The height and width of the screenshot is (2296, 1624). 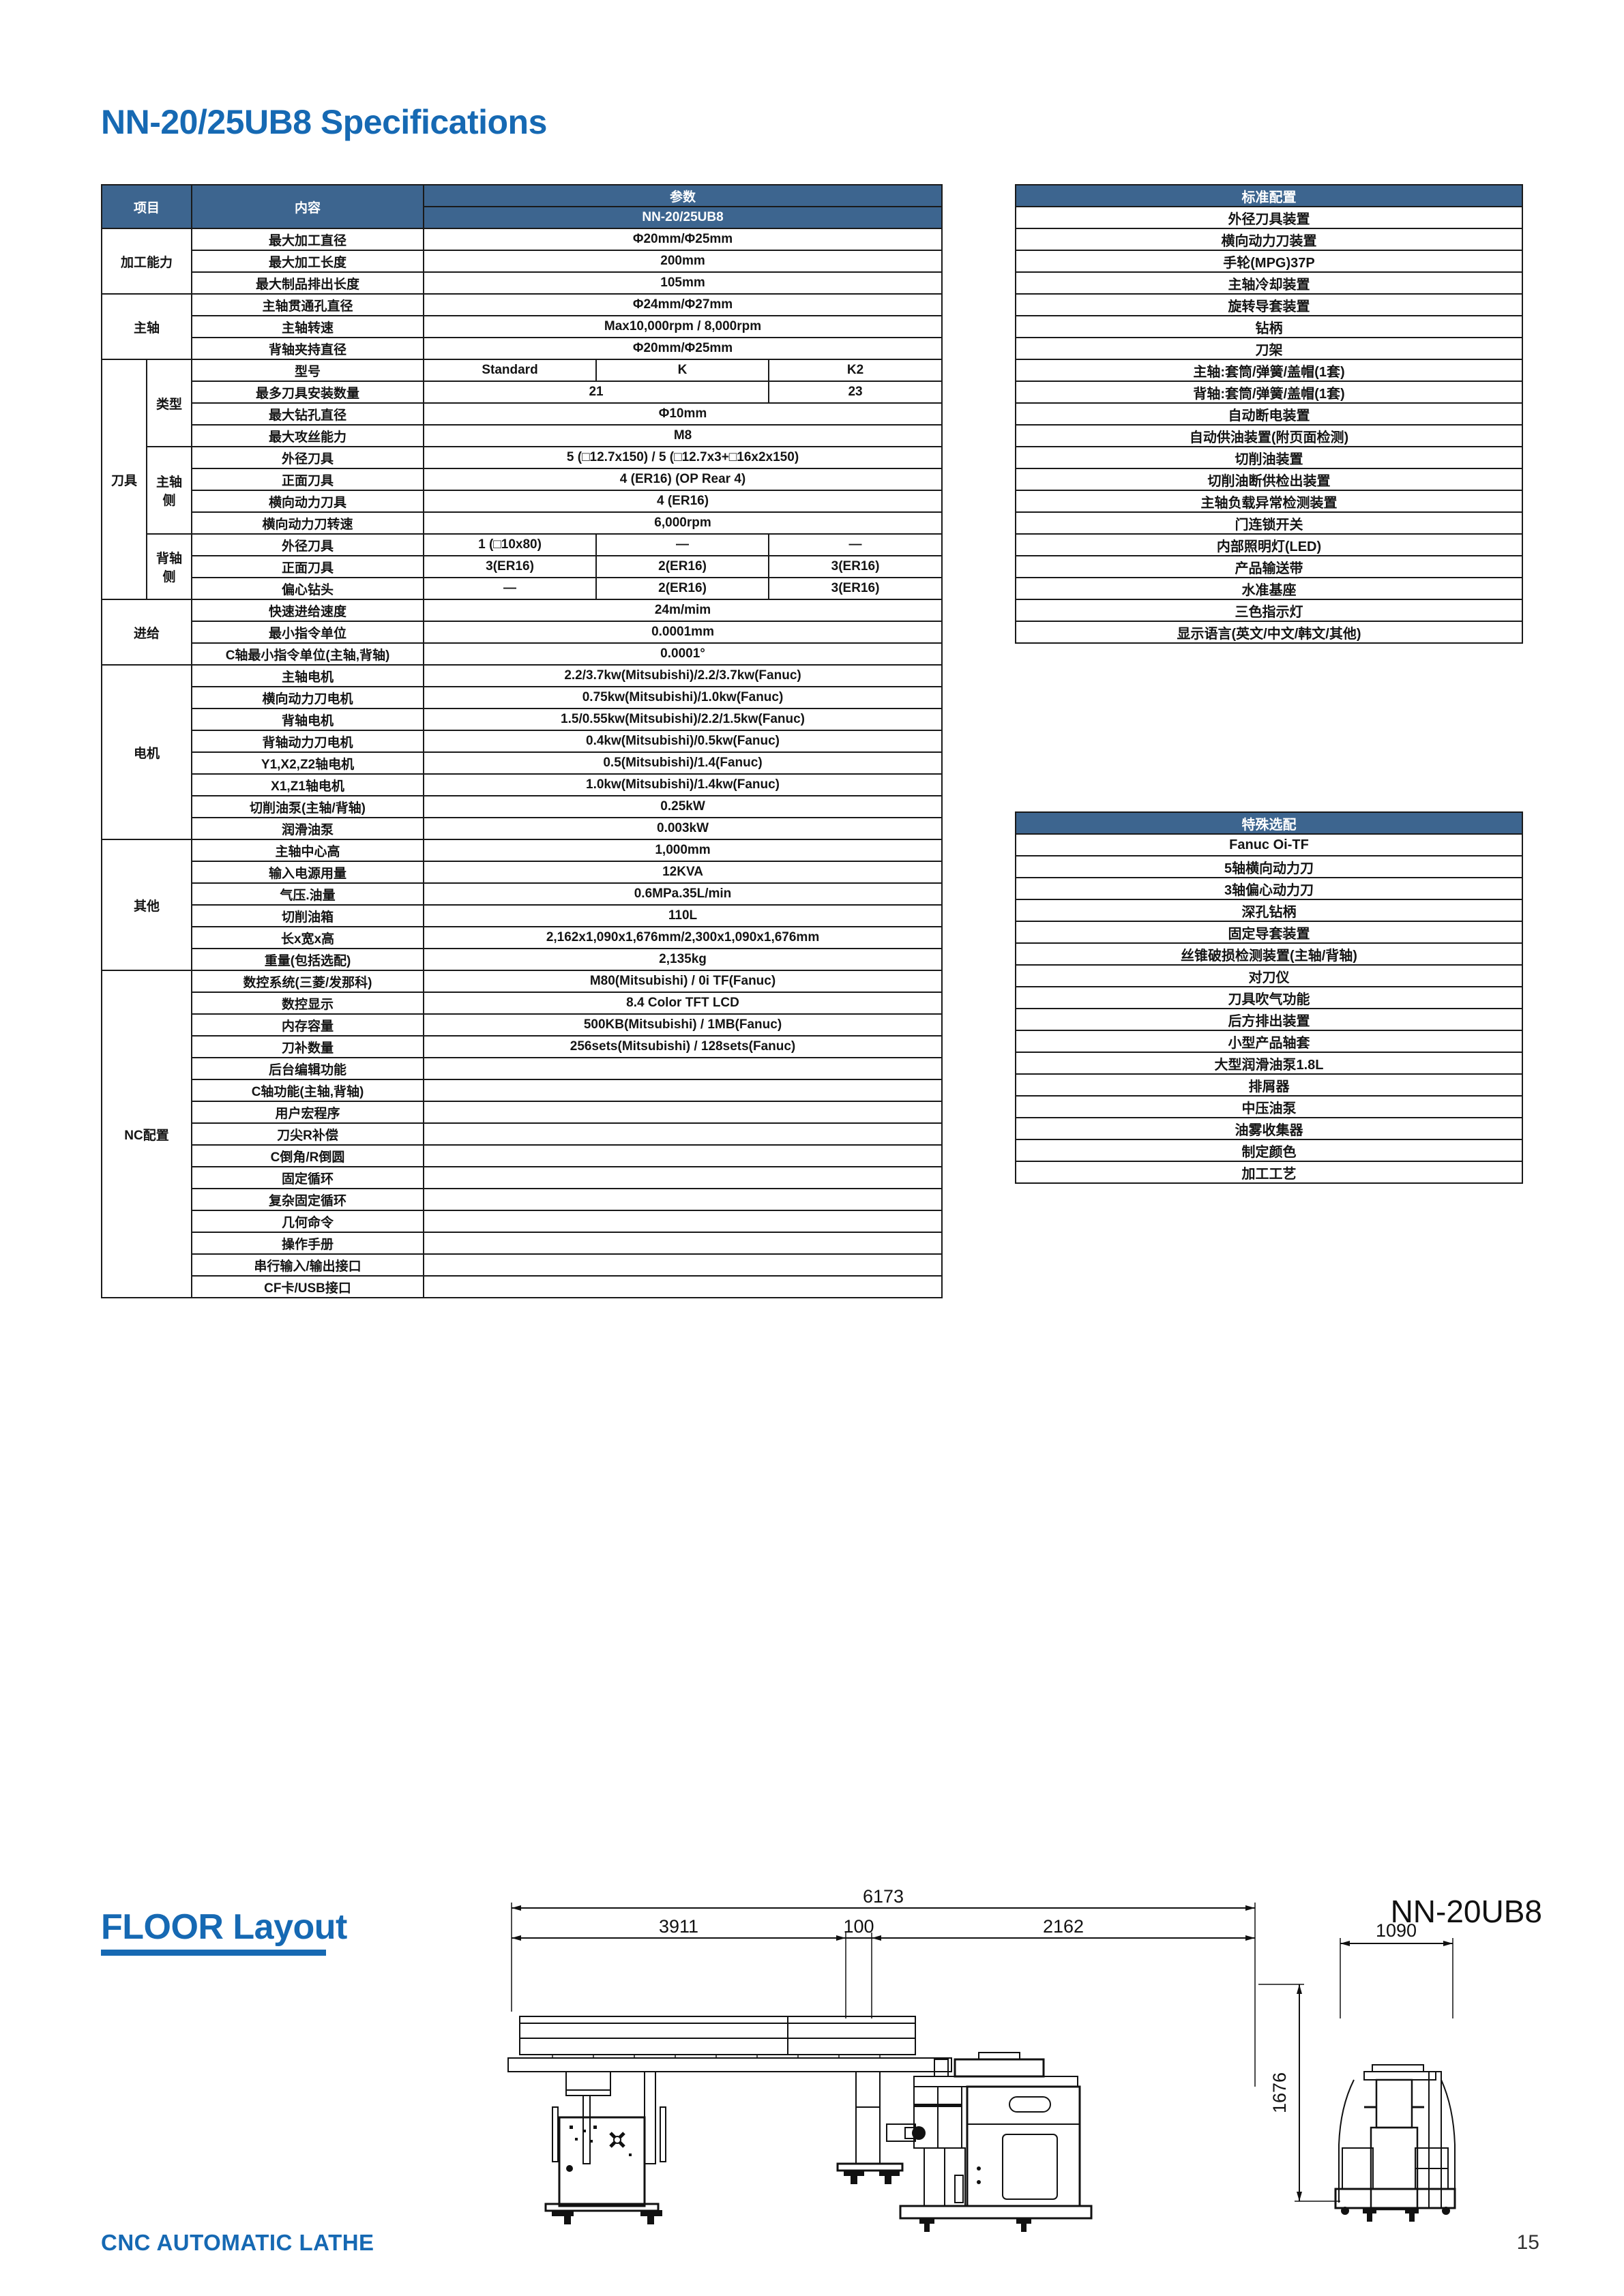 I want to click on content-label: C轴功能(主轴,背轴), so click(x=308, y=1091).